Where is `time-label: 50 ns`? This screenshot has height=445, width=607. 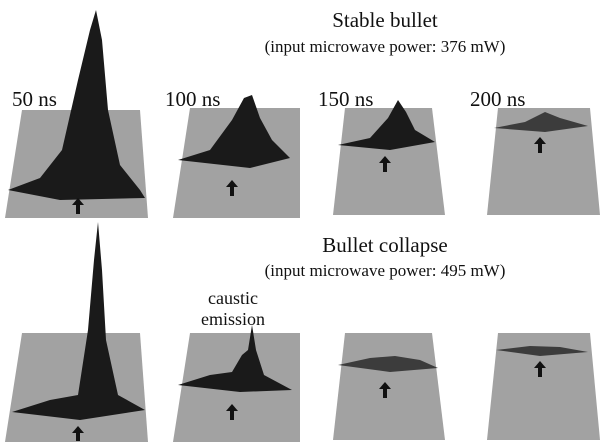 time-label: 50 ns is located at coordinates (34, 99).